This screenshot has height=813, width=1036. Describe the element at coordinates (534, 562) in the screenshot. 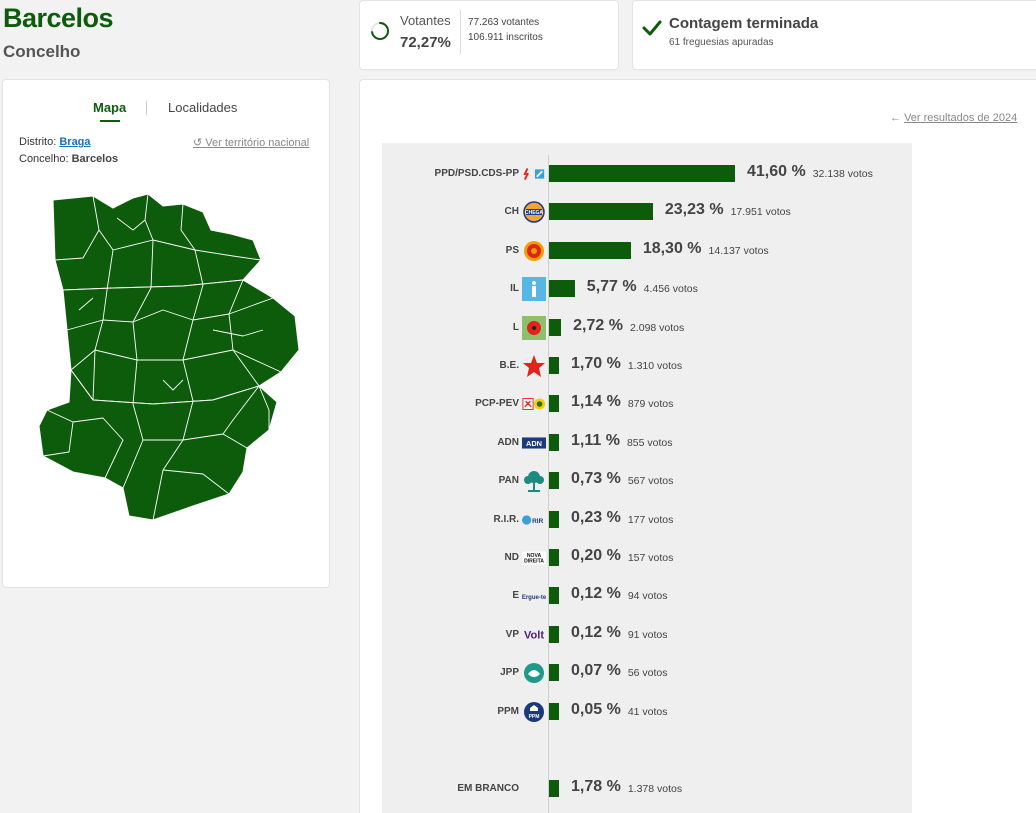

I see `svg-text: DIREITA` at that location.